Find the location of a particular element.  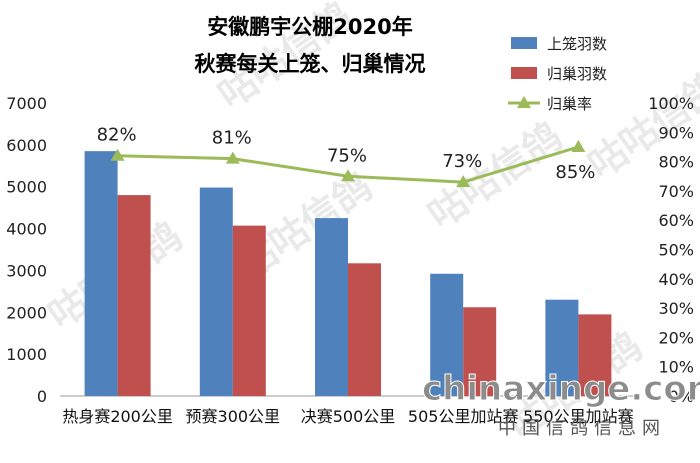

y-right-tick-label: 80% is located at coordinates (676, 162).